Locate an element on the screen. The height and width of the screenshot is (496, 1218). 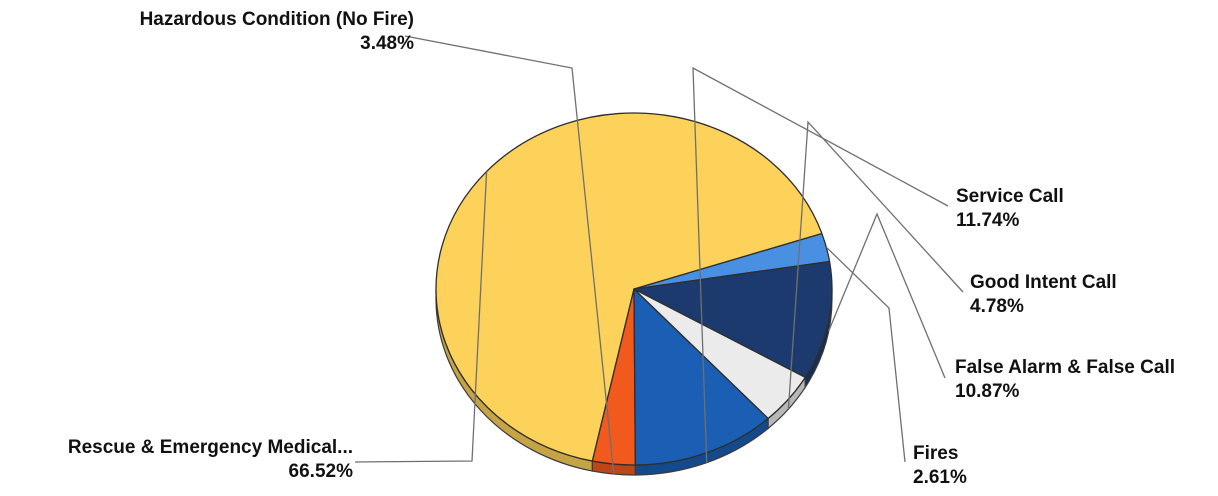
pie-depth is located at coordinates (634, 382).